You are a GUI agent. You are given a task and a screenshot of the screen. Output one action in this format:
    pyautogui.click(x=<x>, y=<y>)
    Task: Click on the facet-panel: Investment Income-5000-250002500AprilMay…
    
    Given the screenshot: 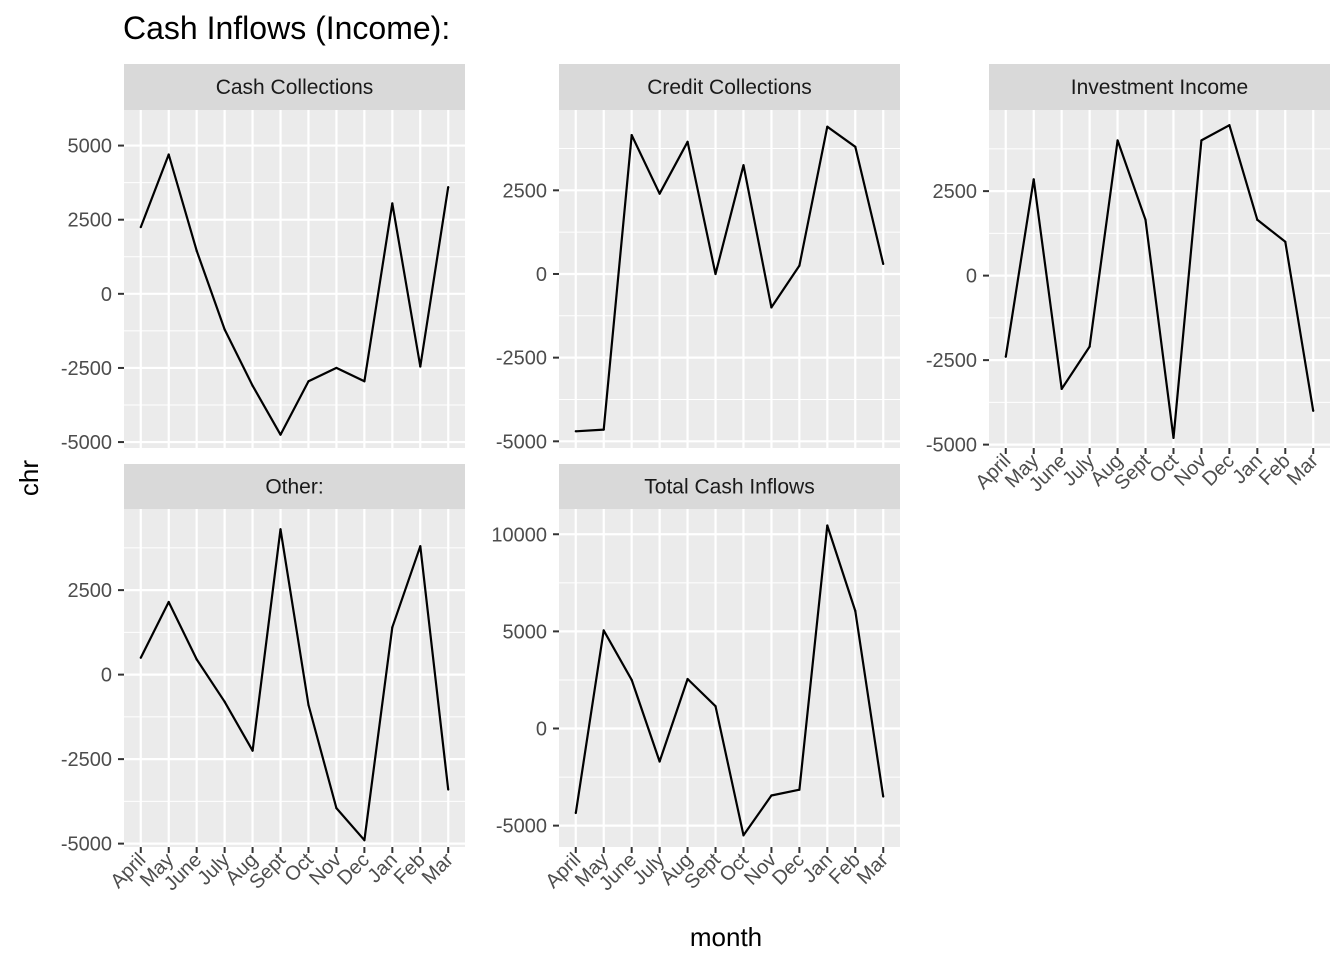 What is the action you would take?
    pyautogui.click(x=1128, y=280)
    